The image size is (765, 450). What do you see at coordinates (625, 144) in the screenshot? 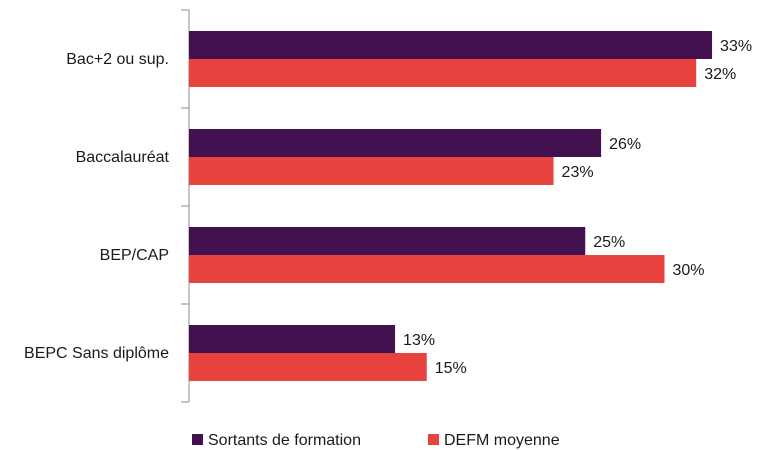
I see `data-label: 26%` at bounding box center [625, 144].